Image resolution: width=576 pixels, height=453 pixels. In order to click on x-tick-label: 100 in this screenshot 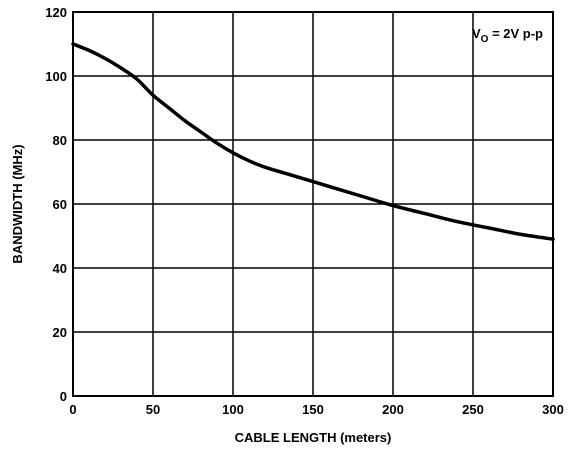, I will do `click(233, 409)`.